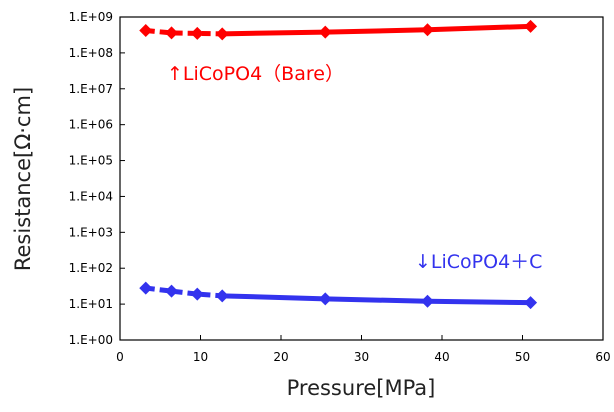 This screenshot has height=412, width=614. I want to click on x-axis: 0 10 20 30 40 50 60, so click(363, 349).